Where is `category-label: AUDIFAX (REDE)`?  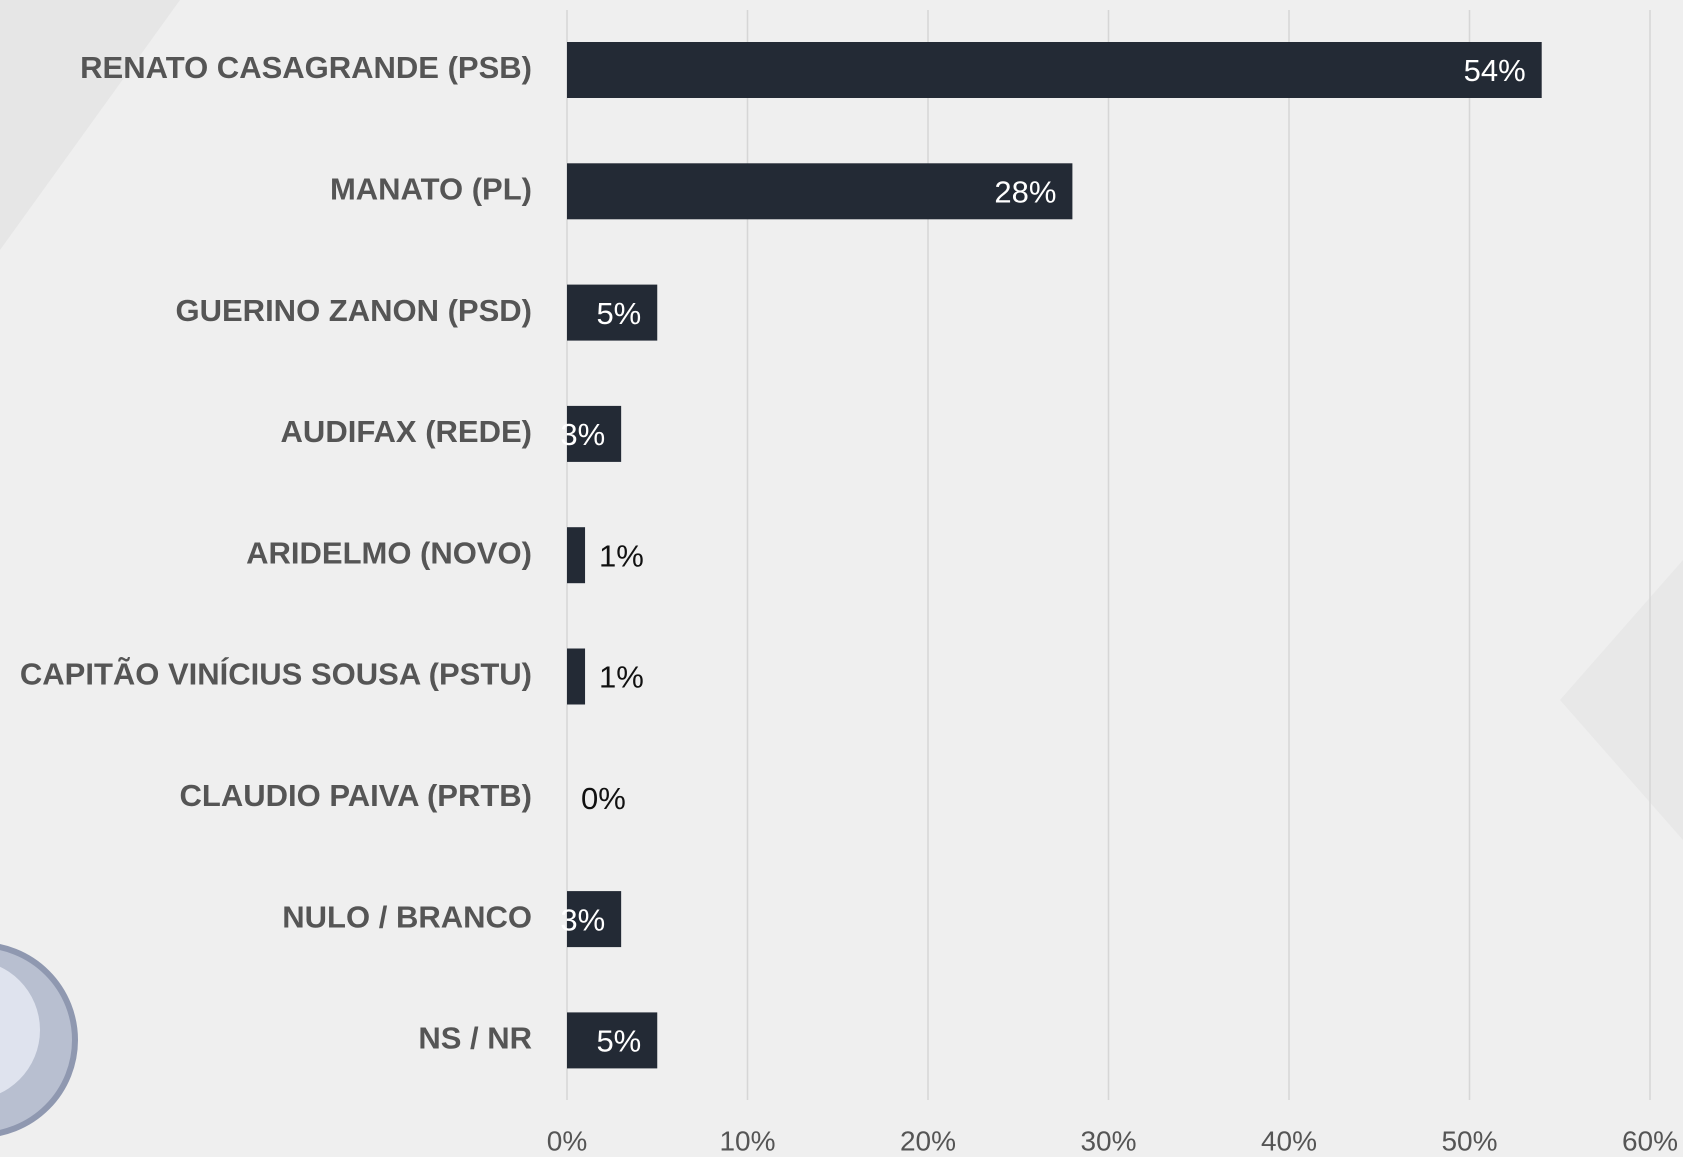 category-label: AUDIFAX (REDE) is located at coordinates (406, 431).